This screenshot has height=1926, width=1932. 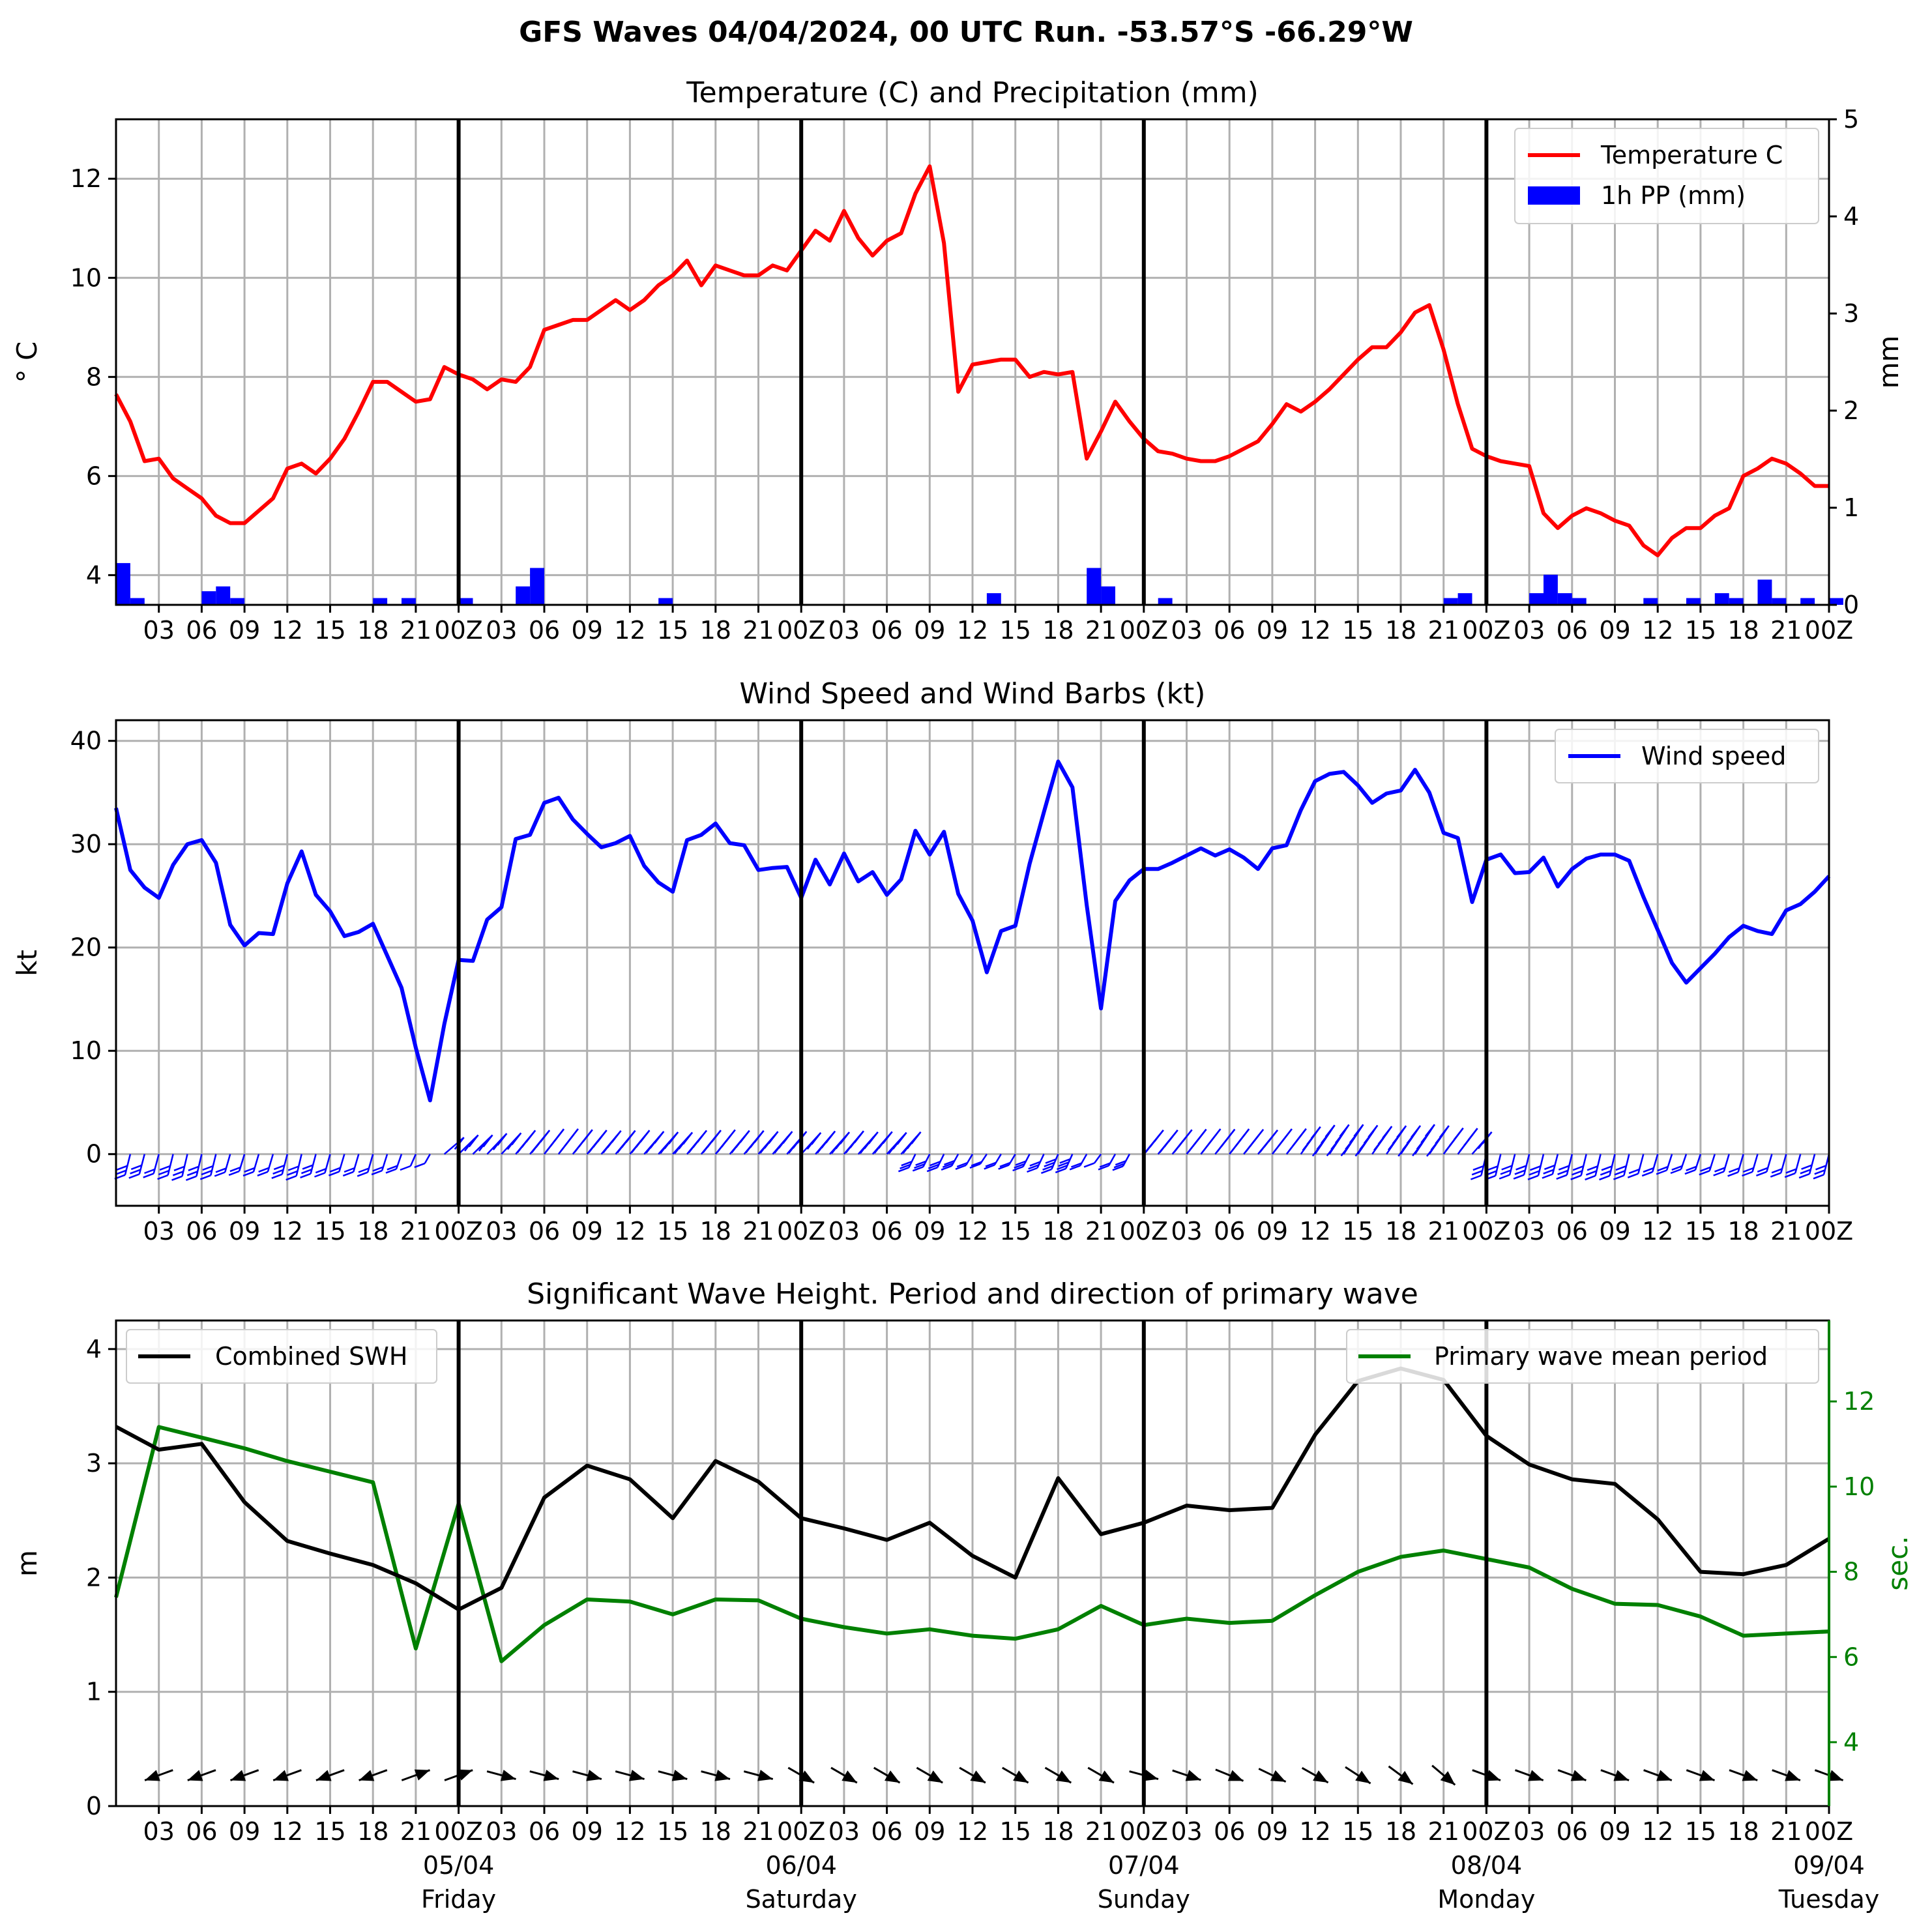 What do you see at coordinates (1582, 1356) in the screenshot?
I see `period-legend-box` at bounding box center [1582, 1356].